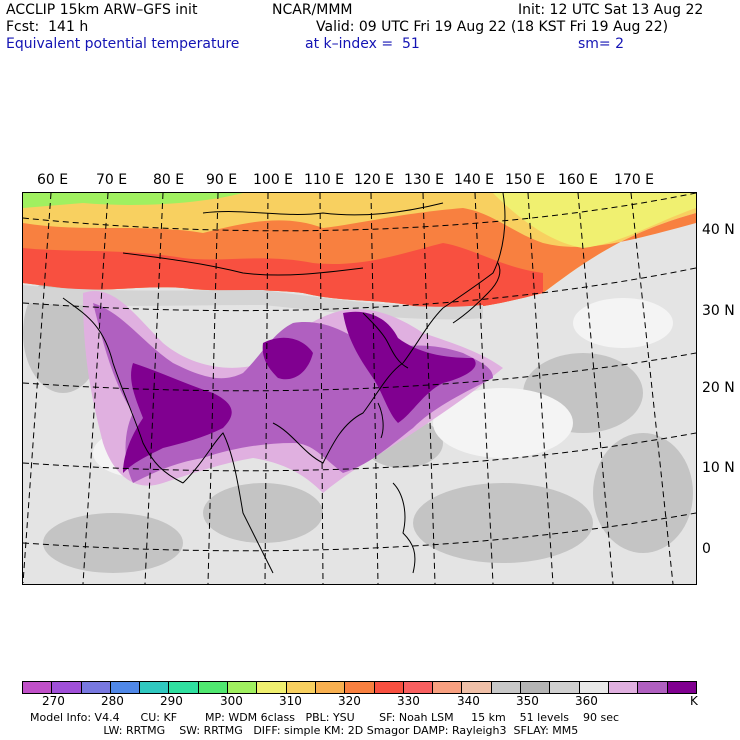 This screenshot has height=740, width=740. I want to click on lon-label: 160 E, so click(578, 180).